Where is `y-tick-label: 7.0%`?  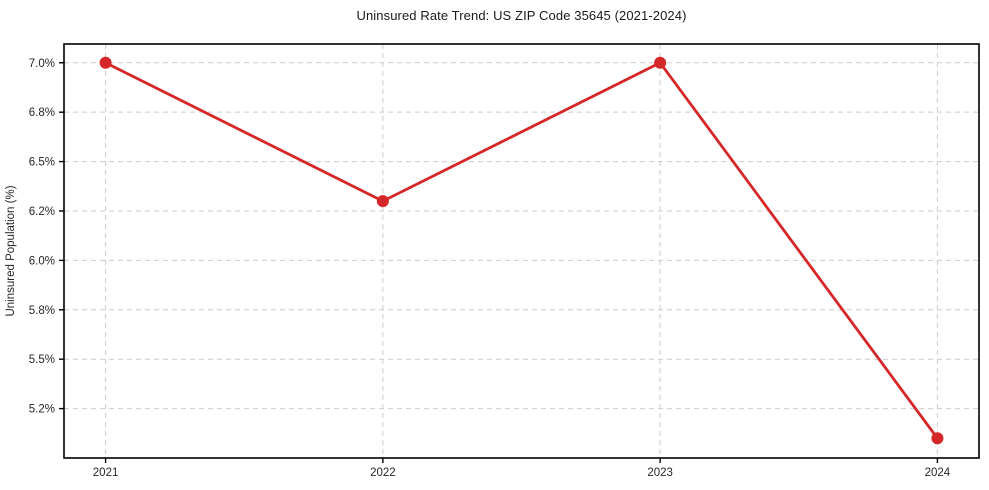
y-tick-label: 7.0% is located at coordinates (42, 64).